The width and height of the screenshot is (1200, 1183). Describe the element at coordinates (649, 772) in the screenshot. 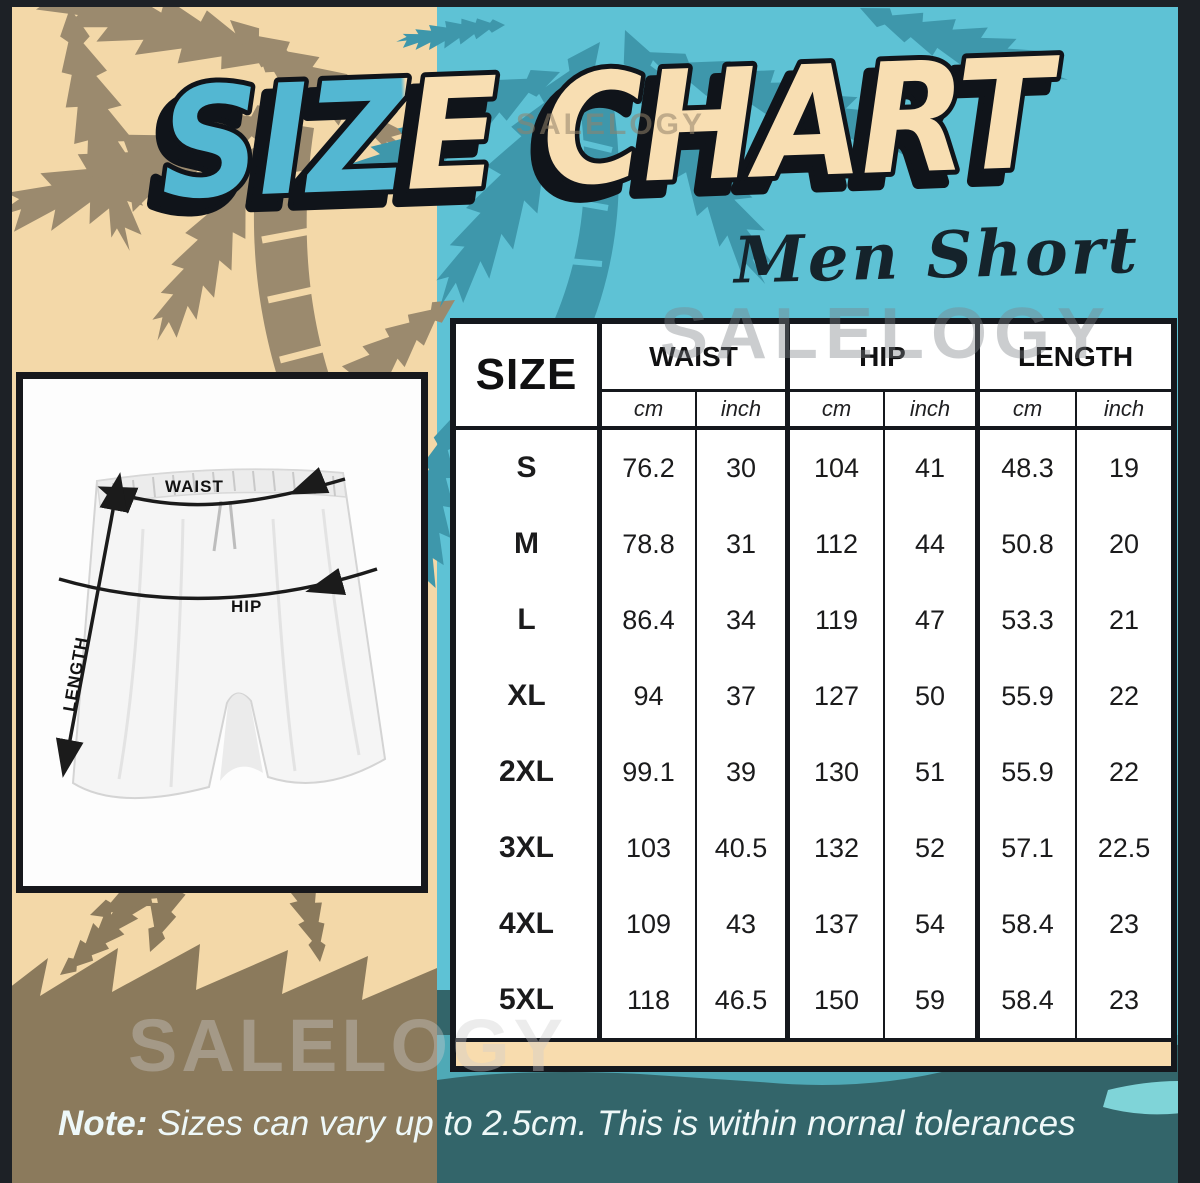

I see `measure-value-cell: 99.1` at that location.